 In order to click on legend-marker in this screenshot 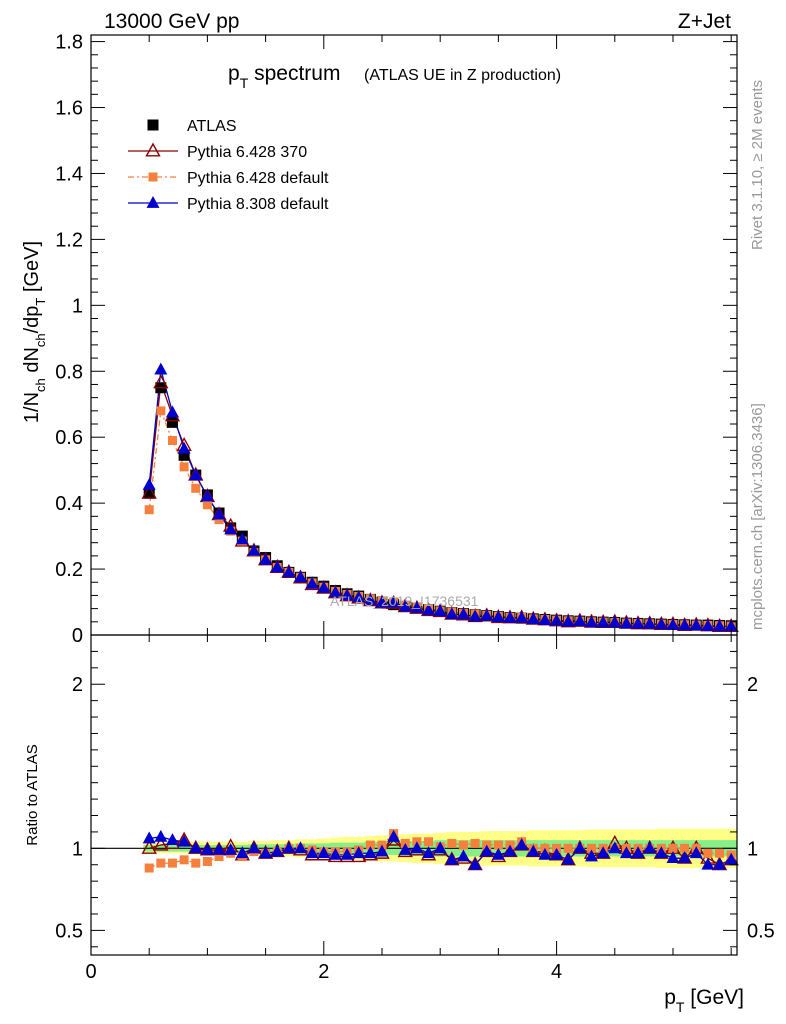, I will do `click(153, 201)`.